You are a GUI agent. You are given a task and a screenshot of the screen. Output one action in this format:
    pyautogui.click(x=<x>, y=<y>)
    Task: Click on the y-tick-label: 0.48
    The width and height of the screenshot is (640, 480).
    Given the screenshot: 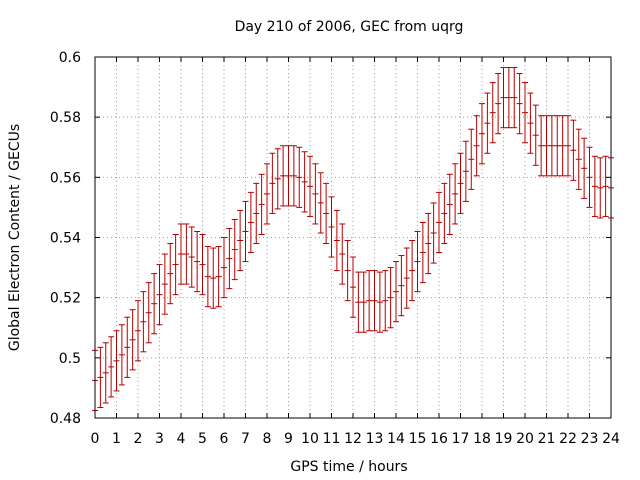 What is the action you would take?
    pyautogui.click(x=65, y=419)
    